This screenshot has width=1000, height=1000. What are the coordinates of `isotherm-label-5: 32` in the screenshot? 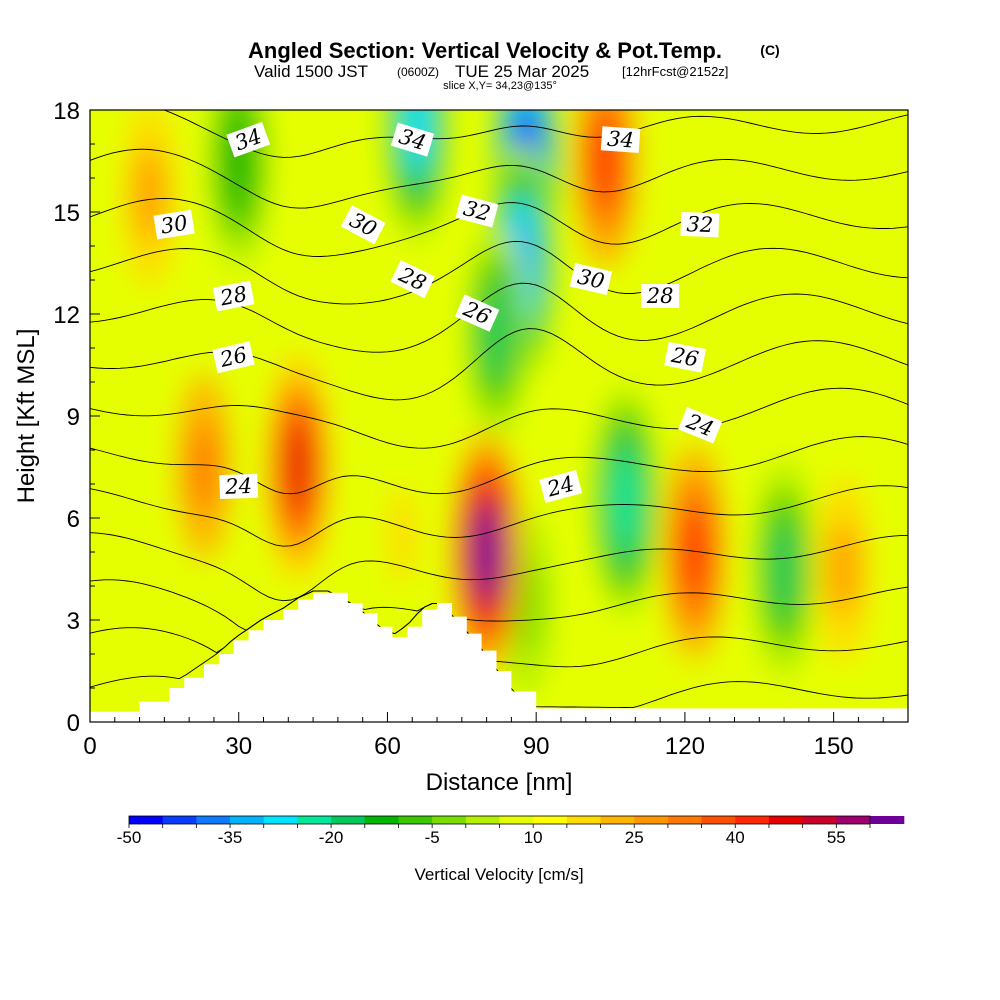 It's located at (477, 211).